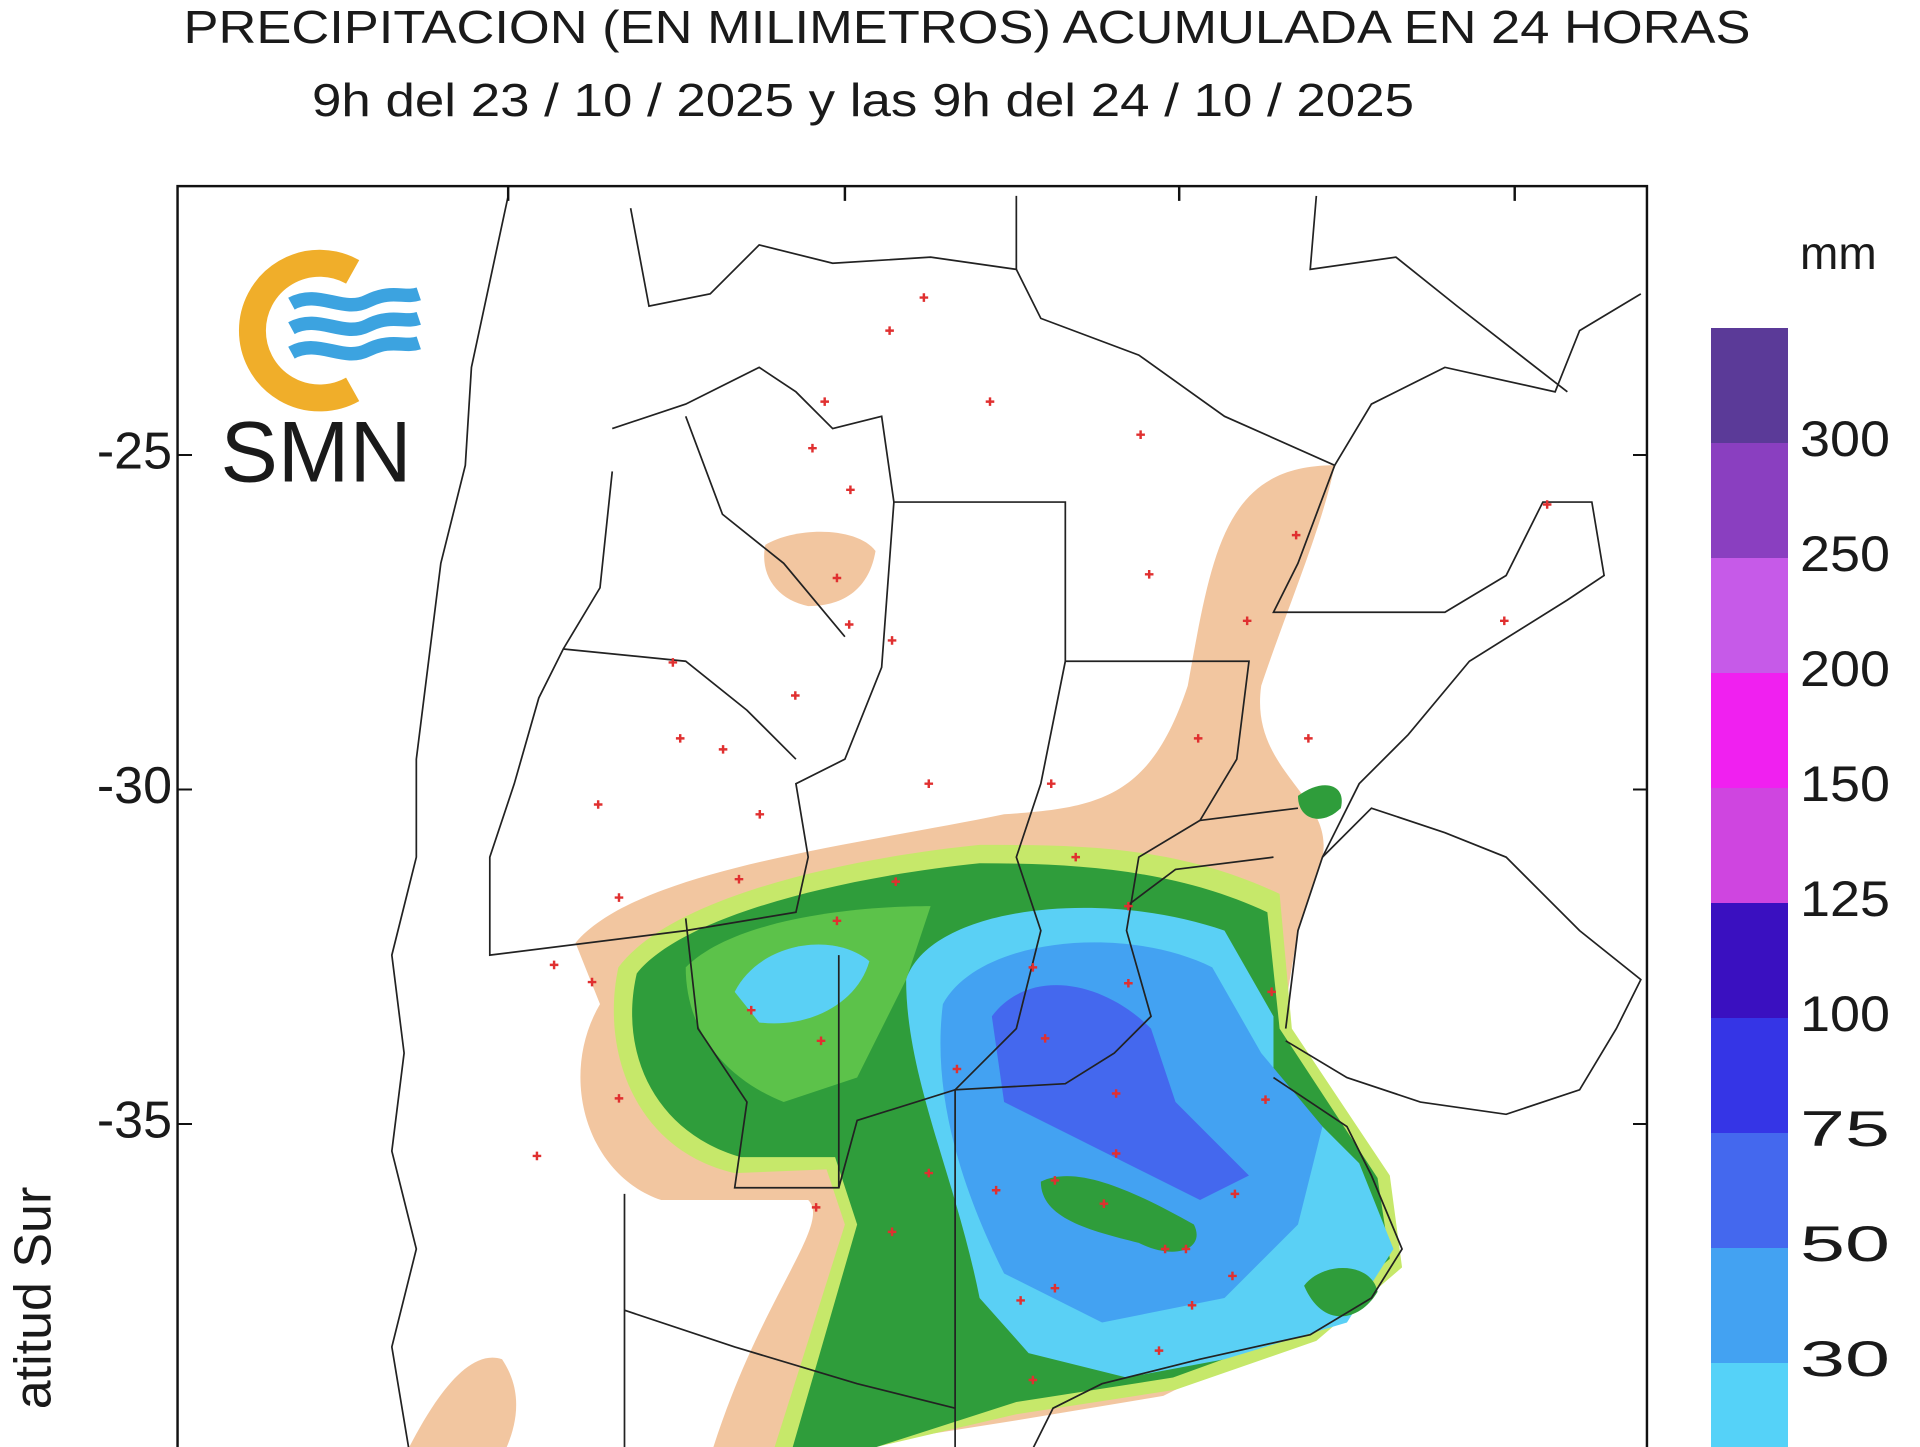 The height and width of the screenshot is (1447, 1920). I want to click on legend-label: 75, so click(1845, 1129).